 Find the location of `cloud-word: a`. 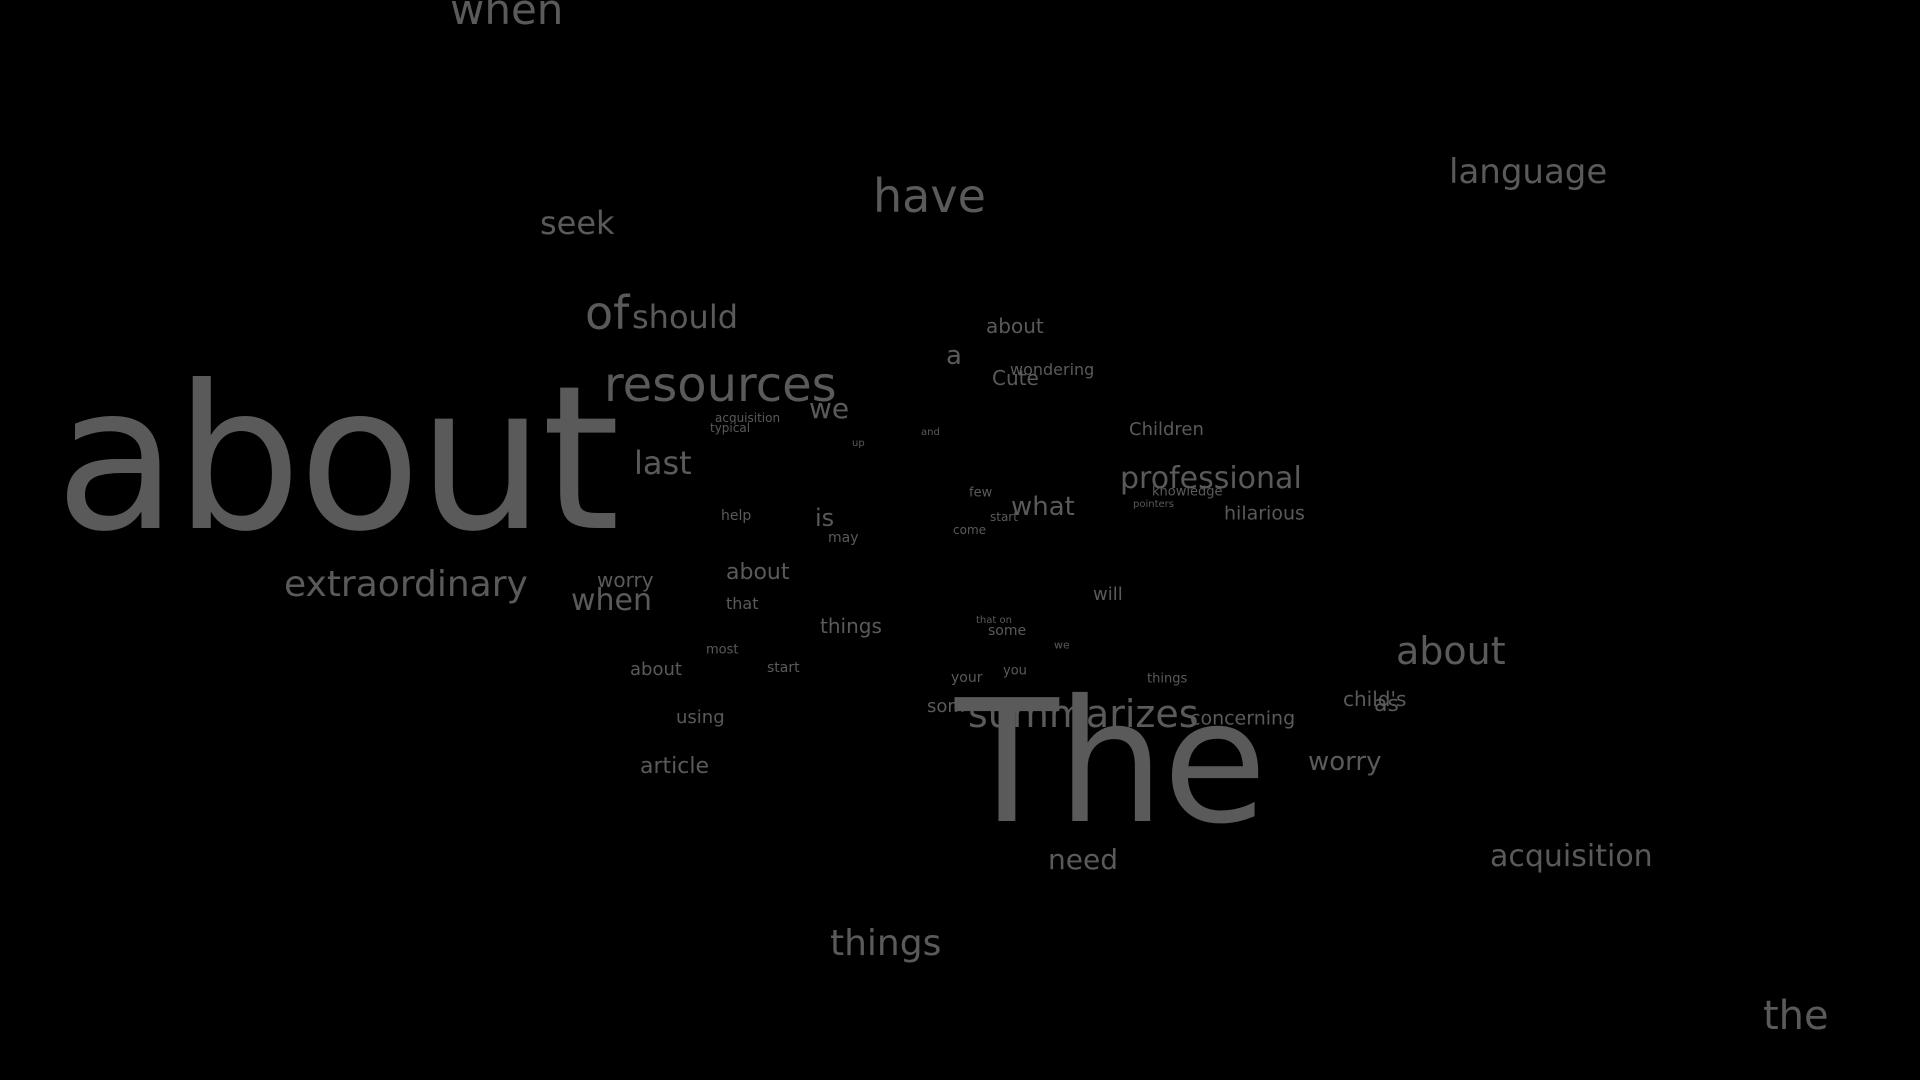

cloud-word: a is located at coordinates (954, 356).